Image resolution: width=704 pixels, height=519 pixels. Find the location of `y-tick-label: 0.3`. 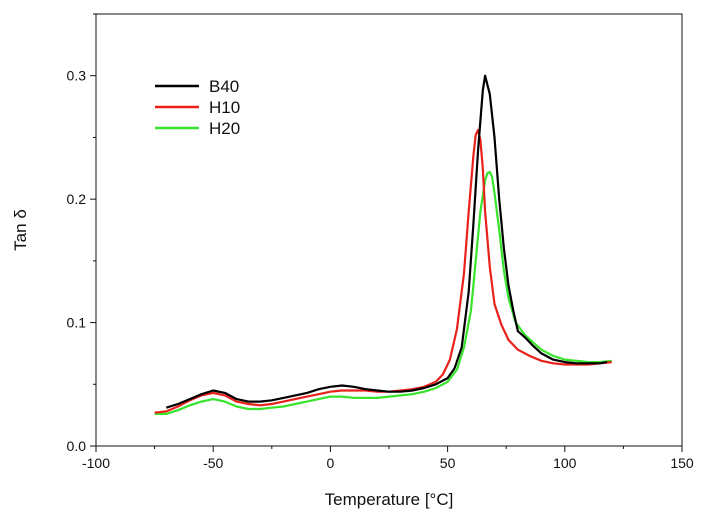

y-tick-label: 0.3 is located at coordinates (77, 76).